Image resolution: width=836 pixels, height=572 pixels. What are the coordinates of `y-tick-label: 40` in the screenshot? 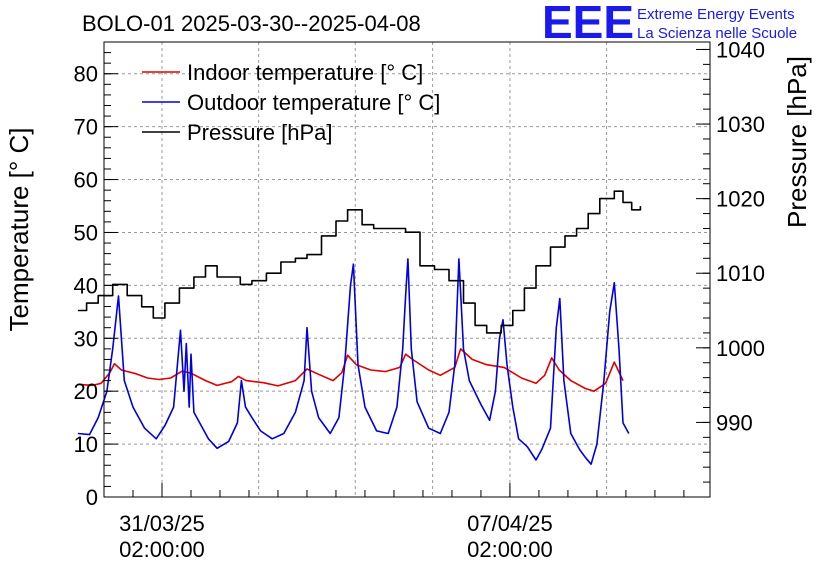 It's located at (86, 285).